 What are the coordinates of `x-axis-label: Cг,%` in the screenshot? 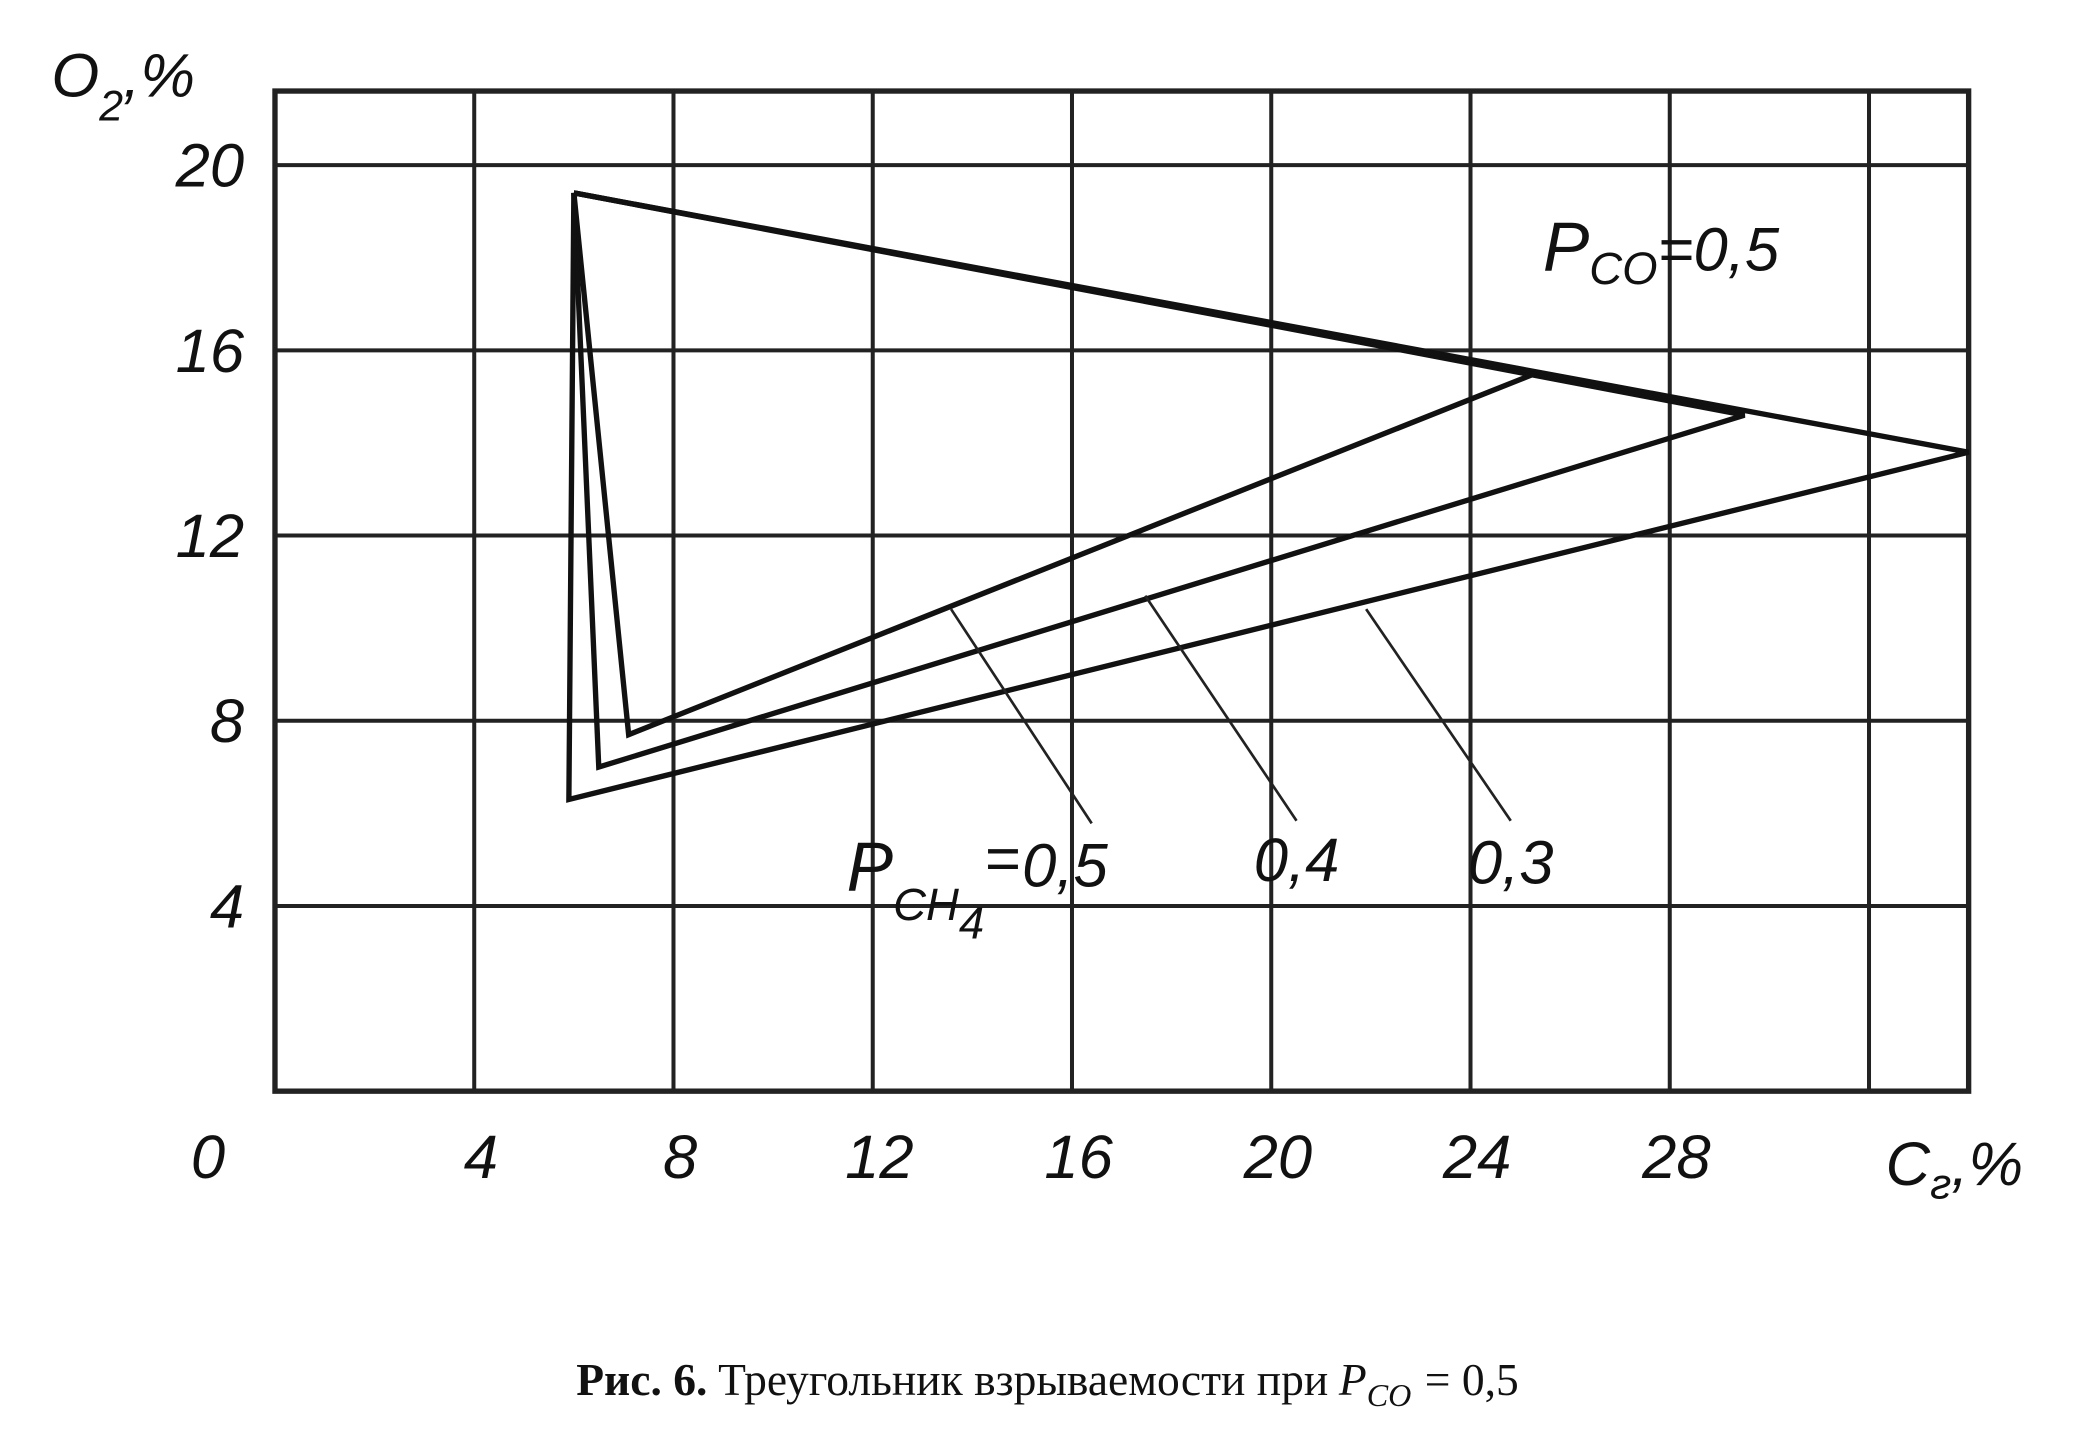 It's located at (1954, 1169).